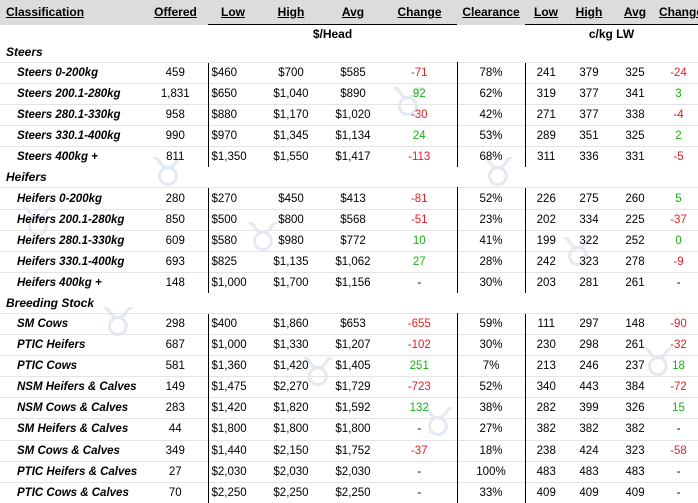 The height and width of the screenshot is (503, 698). I want to click on ckg-high-cell: 246, so click(589, 366).